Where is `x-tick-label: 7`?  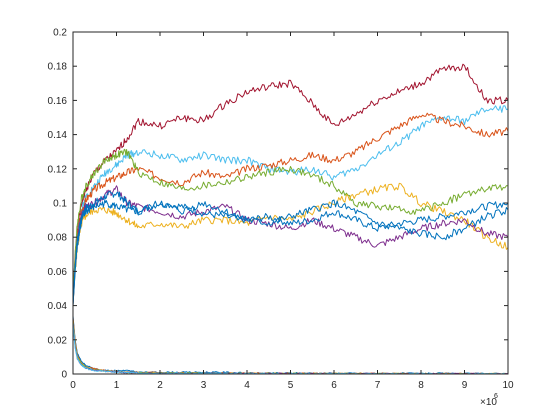
x-tick-label: 7 is located at coordinates (378, 385).